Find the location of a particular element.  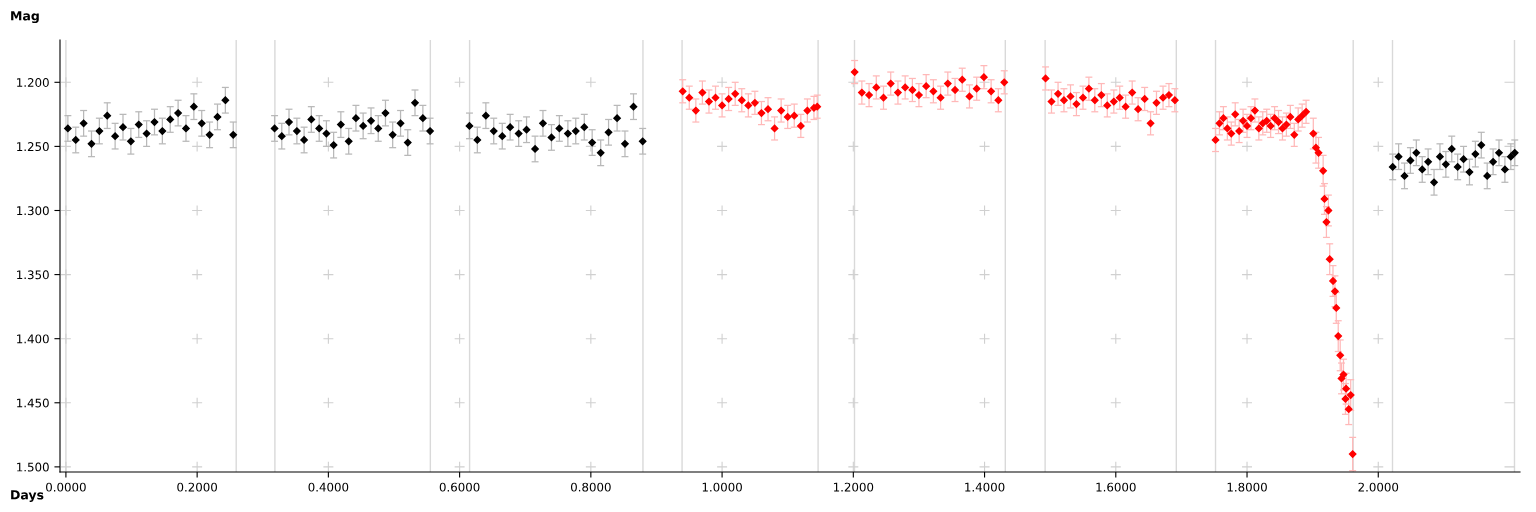

x-axis-title: Days is located at coordinates (27, 496).